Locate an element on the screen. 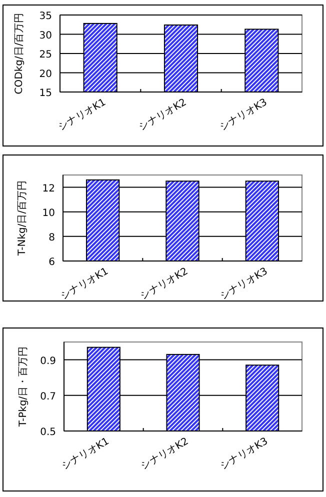  y-tick-label: 8 is located at coordinates (51, 238).